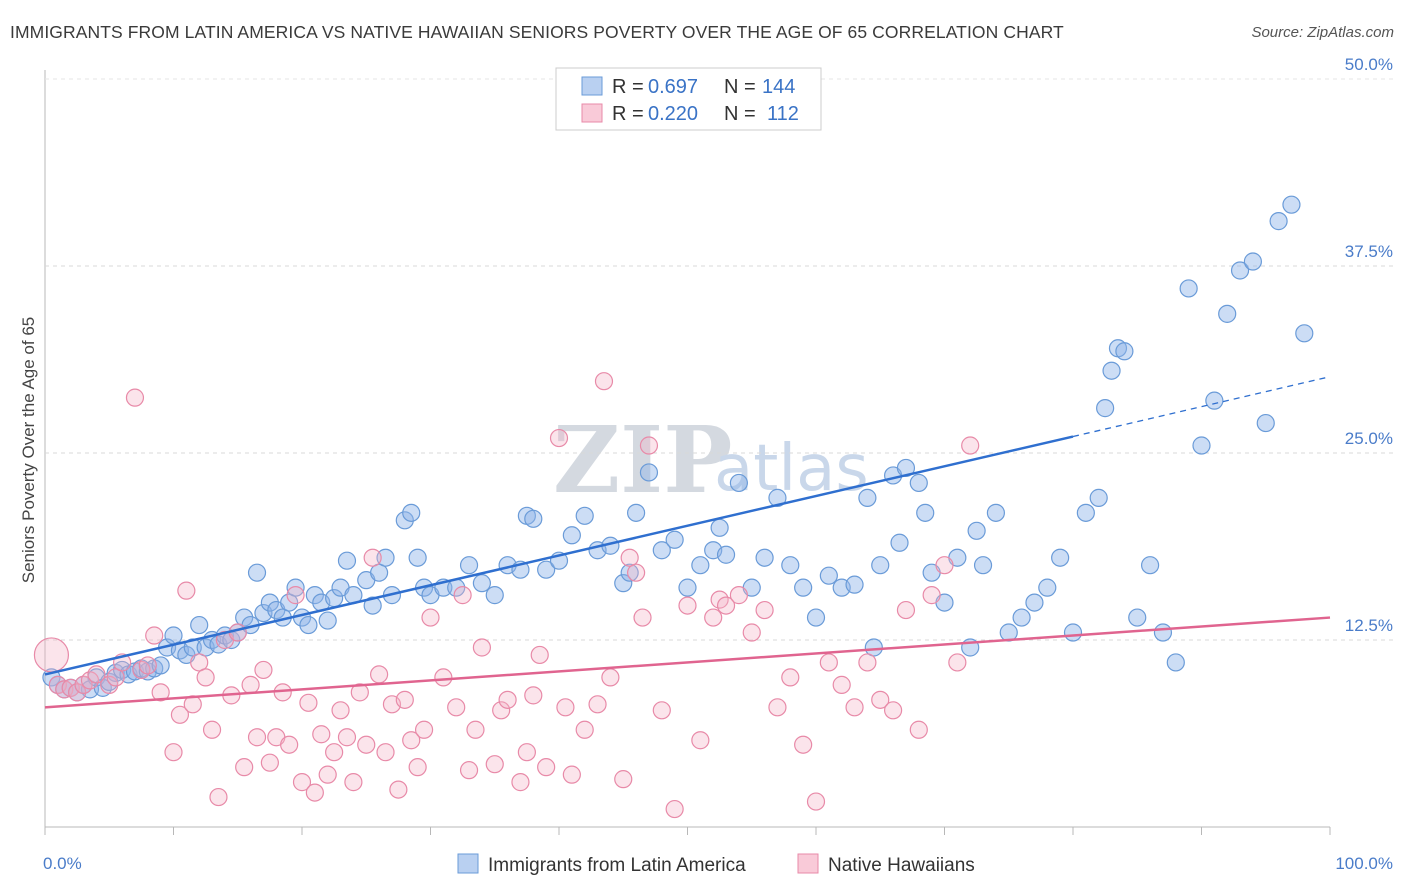  I want to click on legend-r-value-2: 0.220, so click(673, 114).